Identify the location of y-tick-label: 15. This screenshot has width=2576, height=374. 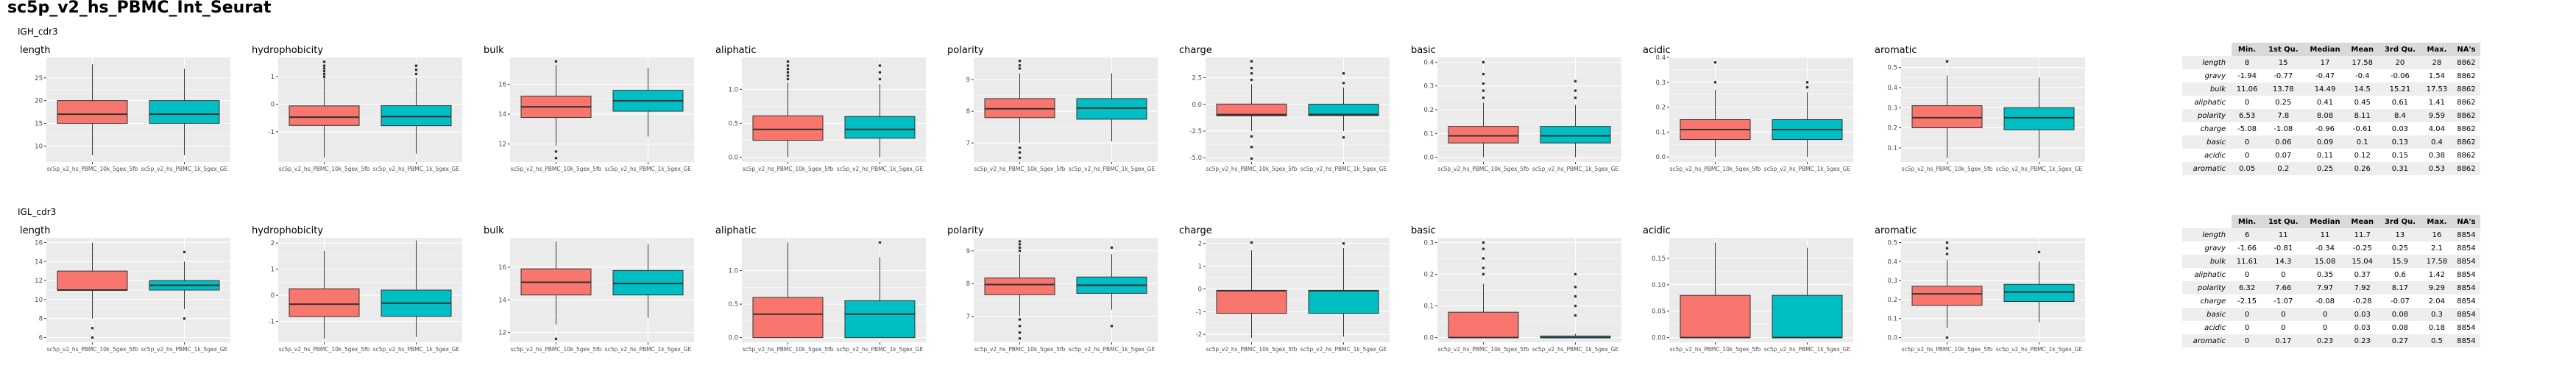
(39, 125).